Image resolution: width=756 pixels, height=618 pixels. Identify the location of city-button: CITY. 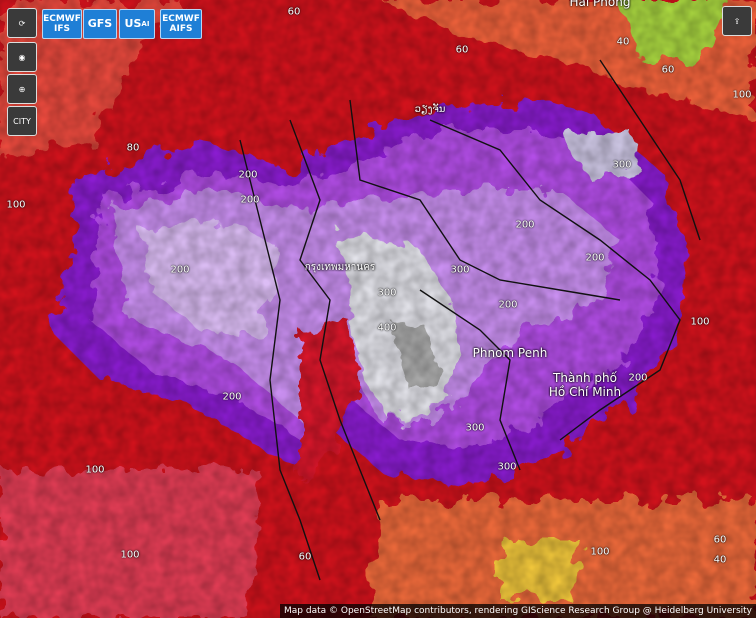
(22, 121).